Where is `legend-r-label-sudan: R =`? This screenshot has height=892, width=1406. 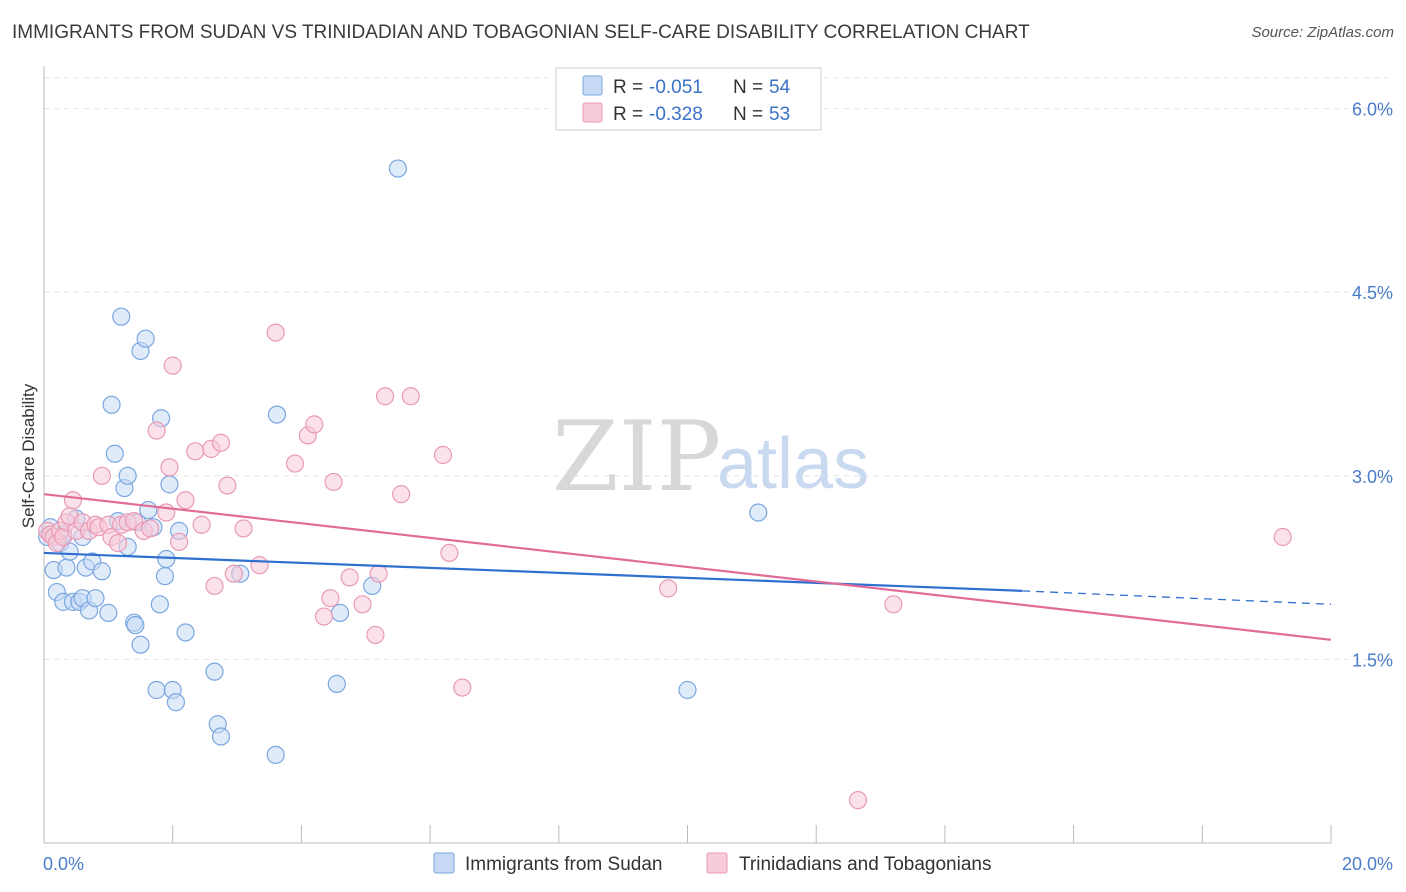
legend-r-label-sudan: R = is located at coordinates (628, 87).